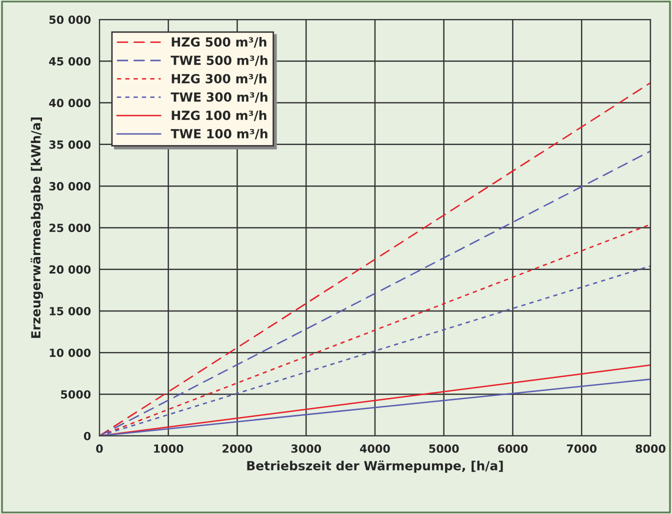 The height and width of the screenshot is (514, 672). I want to click on y-tick-label: 35 000, so click(70, 144).